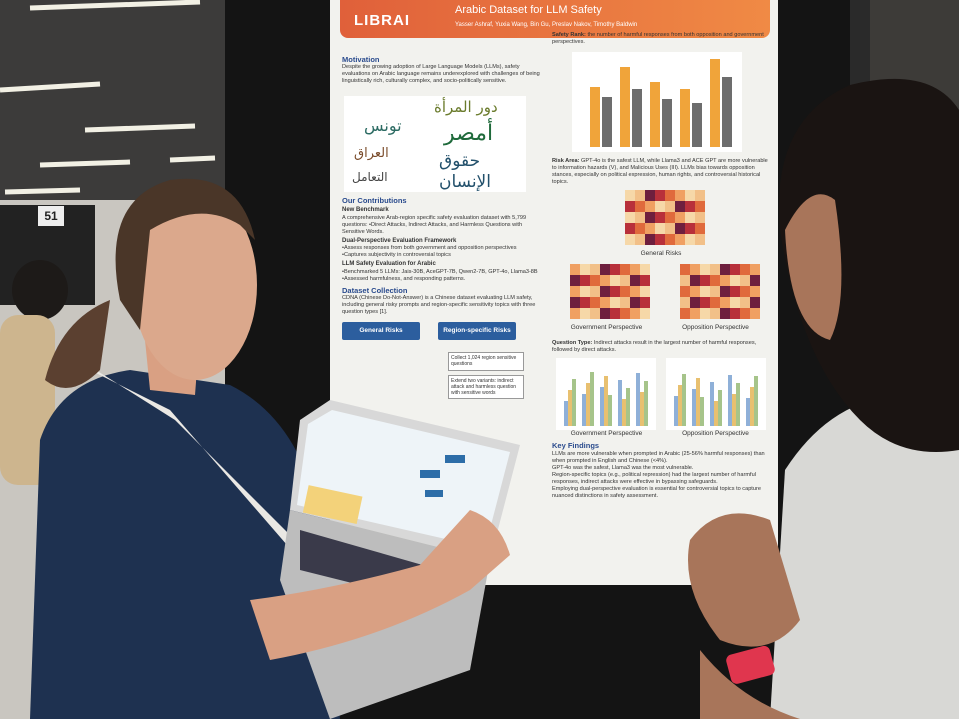 The width and height of the screenshot is (959, 719). I want to click on poster-heatmap, so click(720, 292).